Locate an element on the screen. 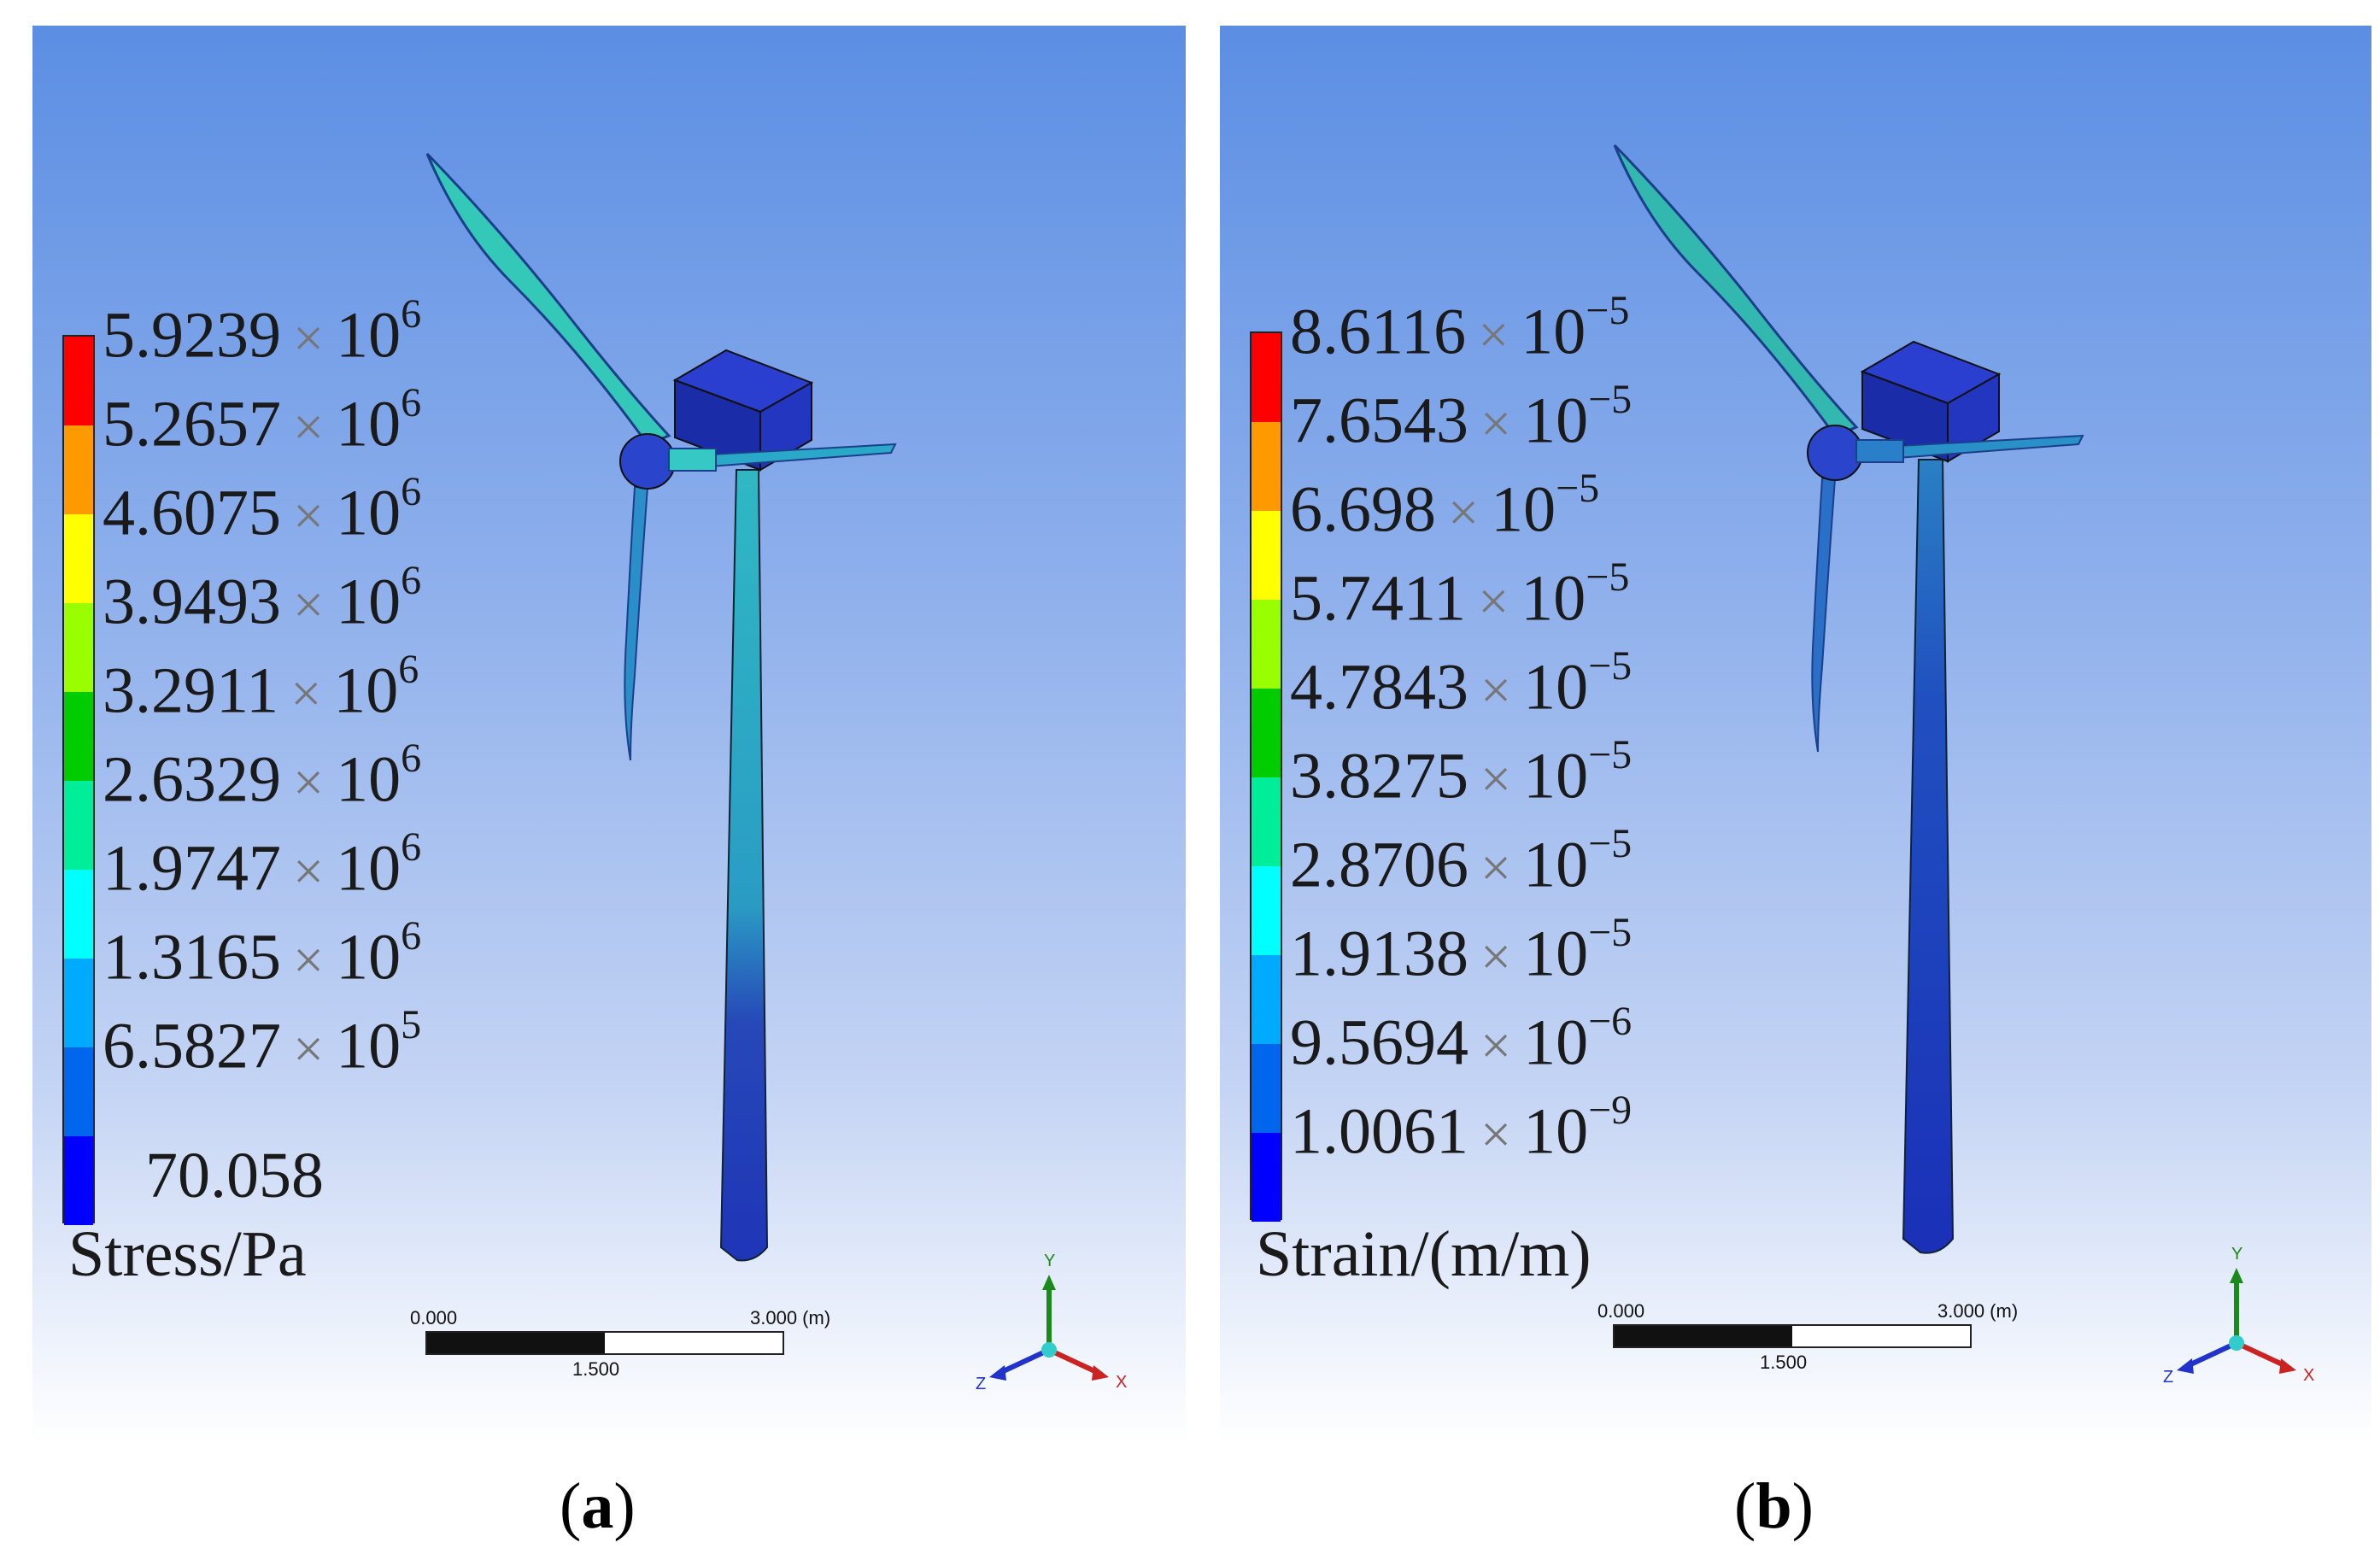 This screenshot has width=2380, height=1560. quantity-label: Strain/(m/m) is located at coordinates (1424, 1254).